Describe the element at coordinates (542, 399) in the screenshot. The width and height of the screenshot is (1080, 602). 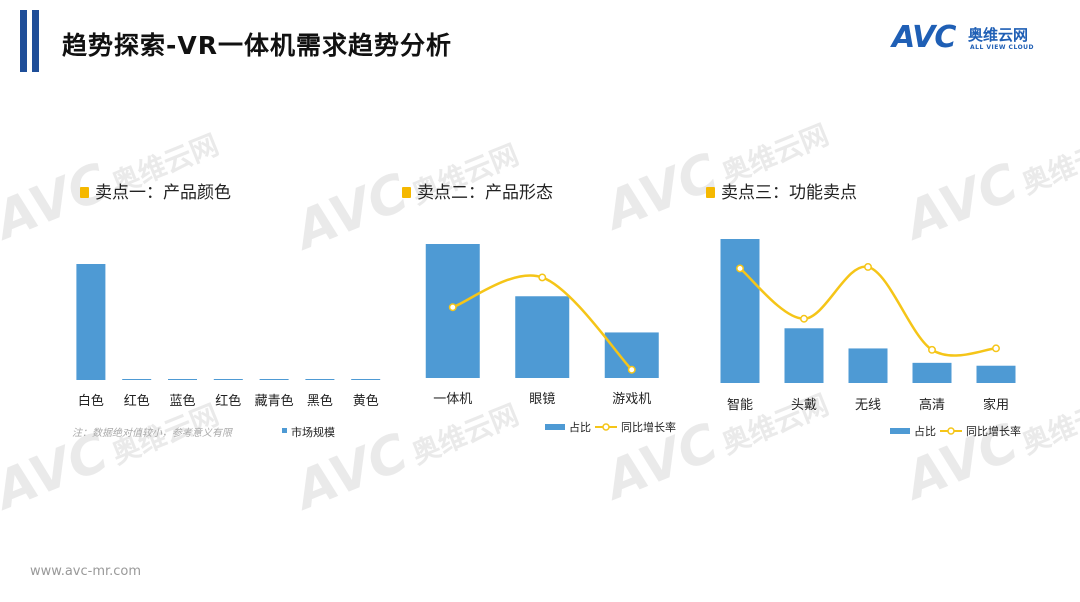
I see `category-label: 眼镜` at that location.